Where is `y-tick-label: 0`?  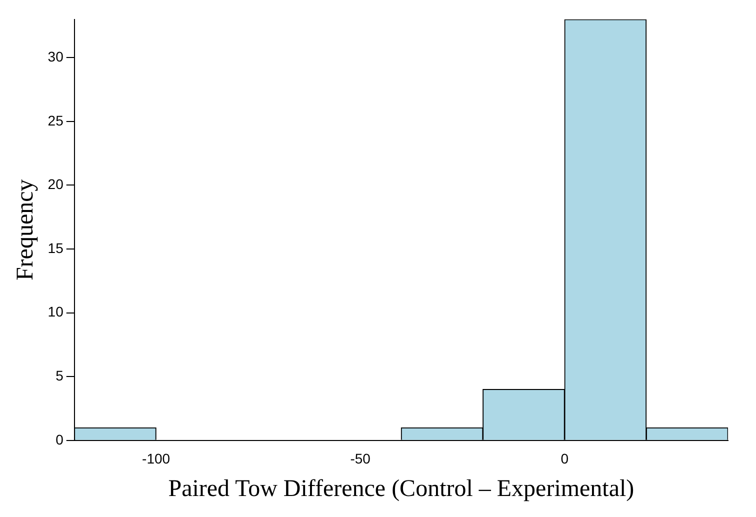 y-tick-label: 0 is located at coordinates (60, 439).